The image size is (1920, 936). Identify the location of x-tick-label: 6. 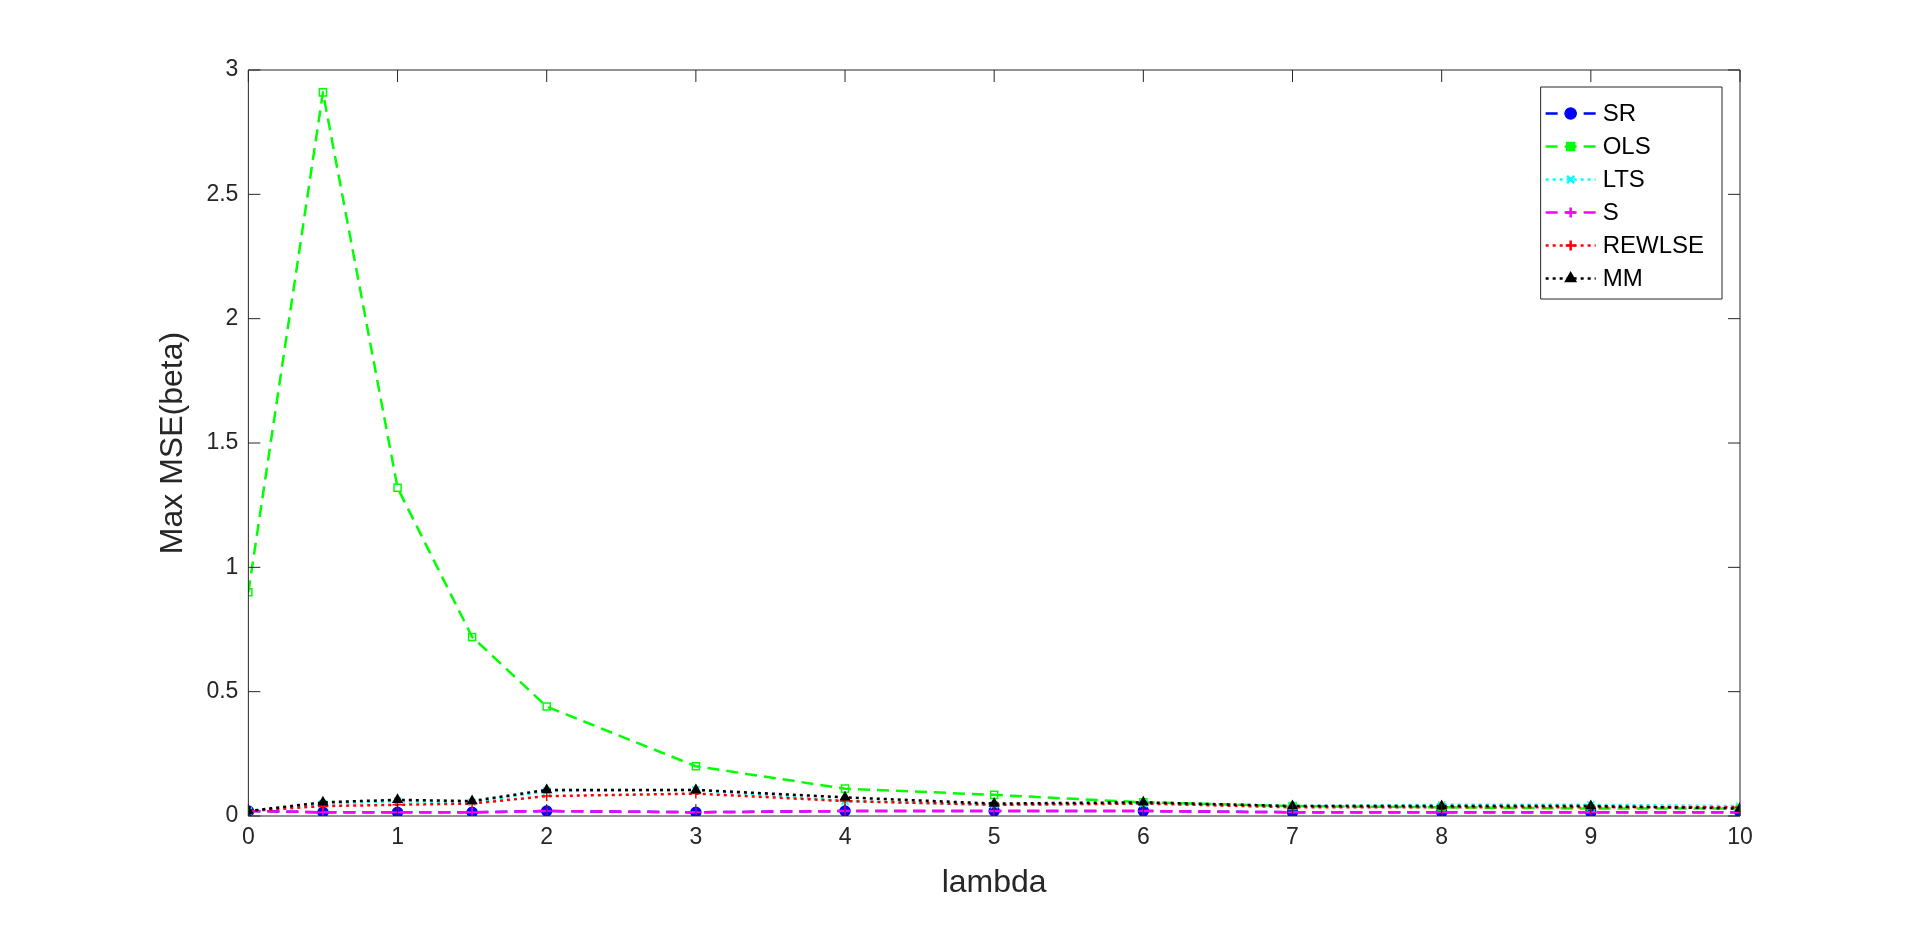
(1143, 836).